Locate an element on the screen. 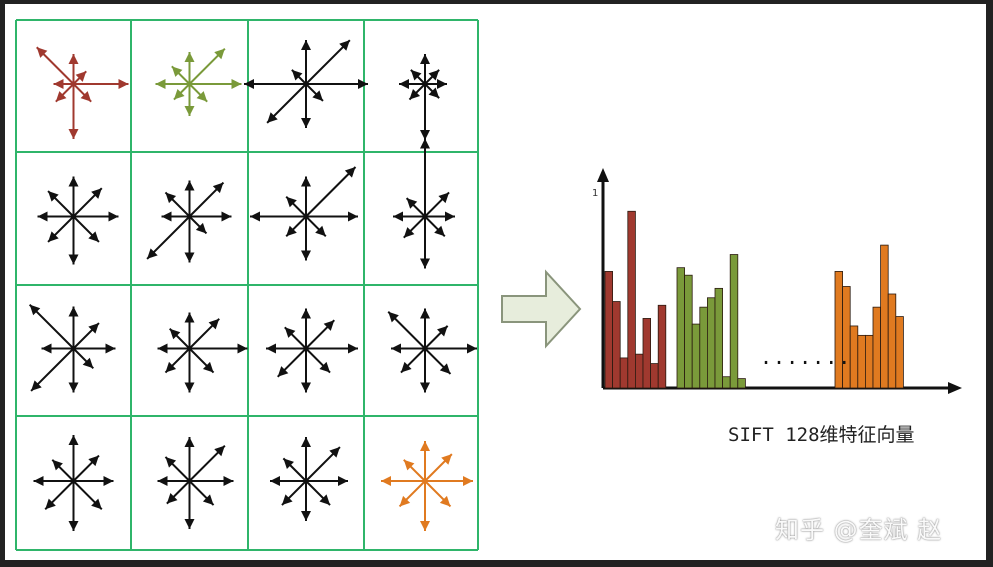  cell-r2-c3 is located at coordinates (304, 213).